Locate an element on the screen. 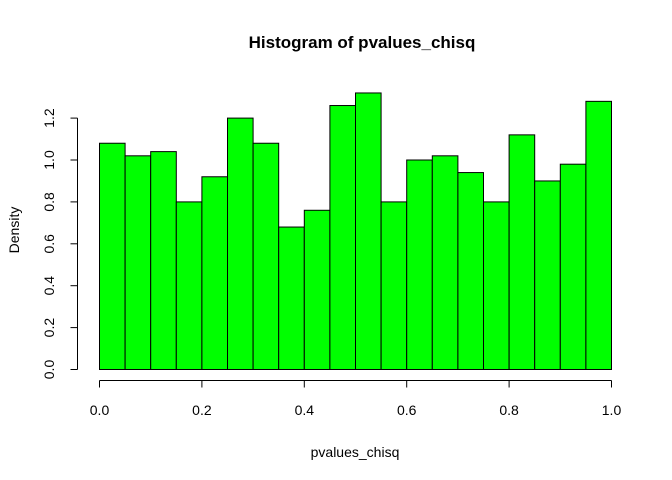 The width and height of the screenshot is (672, 480). x-axis-label: pvalues_chisq is located at coordinates (355, 452).